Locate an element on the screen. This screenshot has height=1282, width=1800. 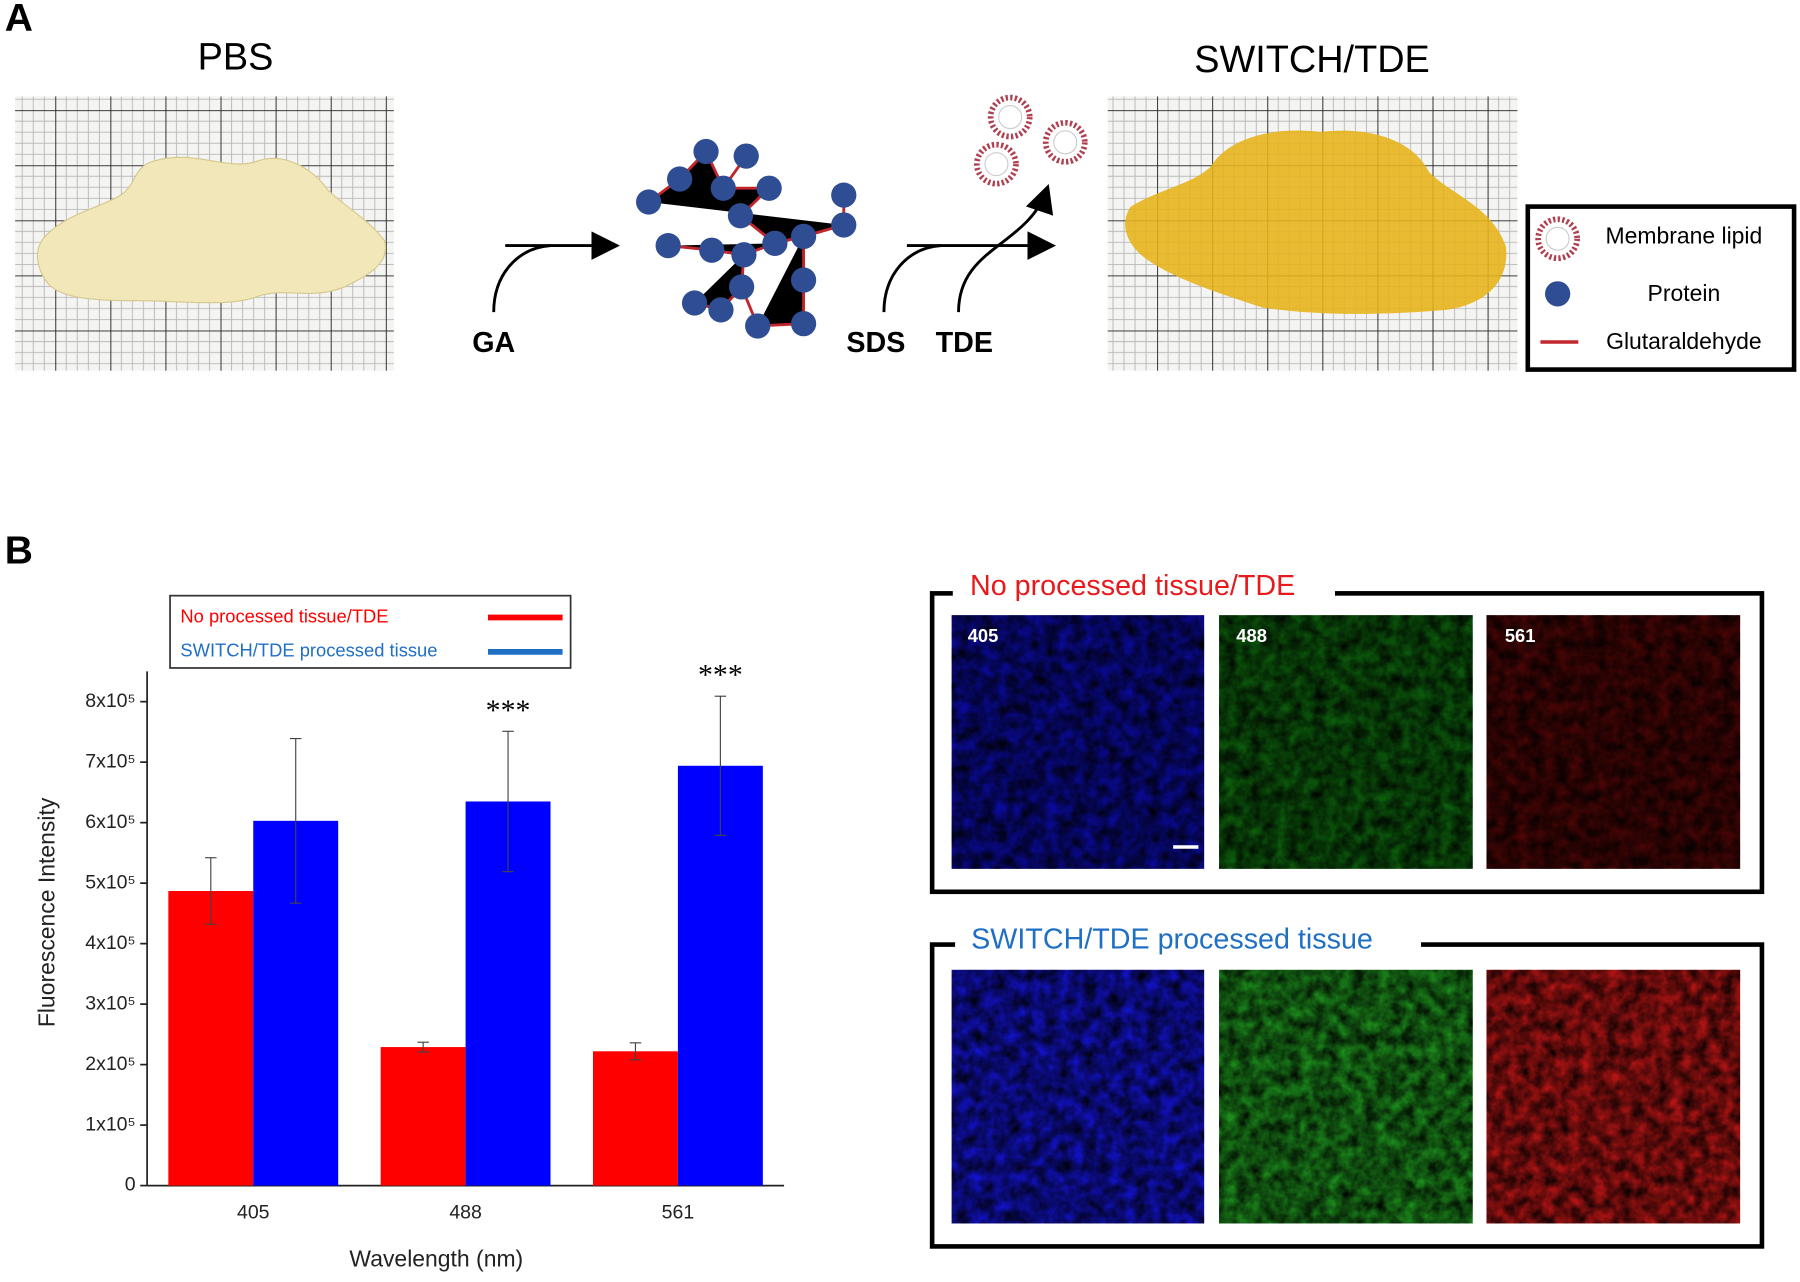
reagent: GA is located at coordinates (493, 343).